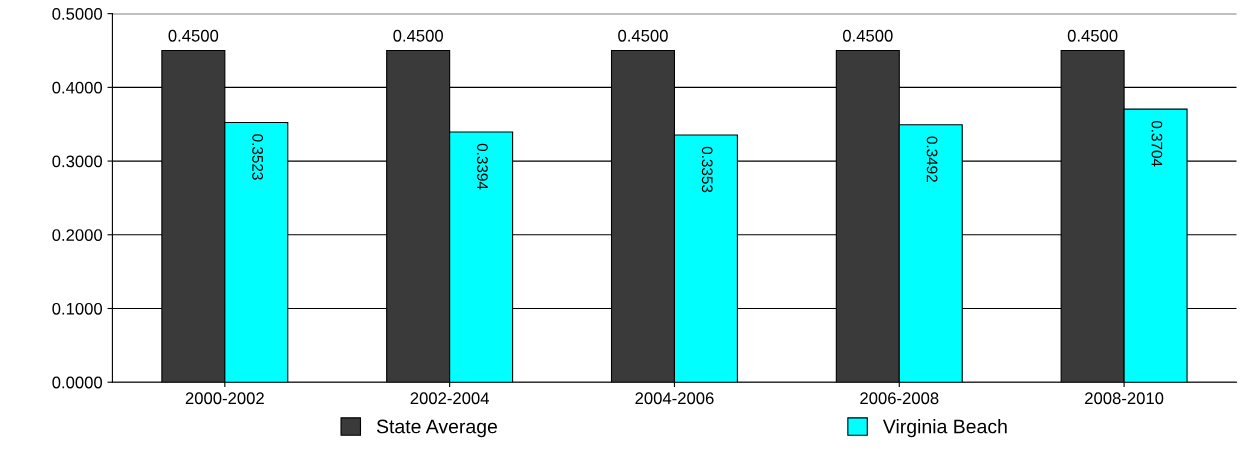 The image size is (1249, 455). I want to click on x-tick-label: 2006-2008, so click(899, 398).